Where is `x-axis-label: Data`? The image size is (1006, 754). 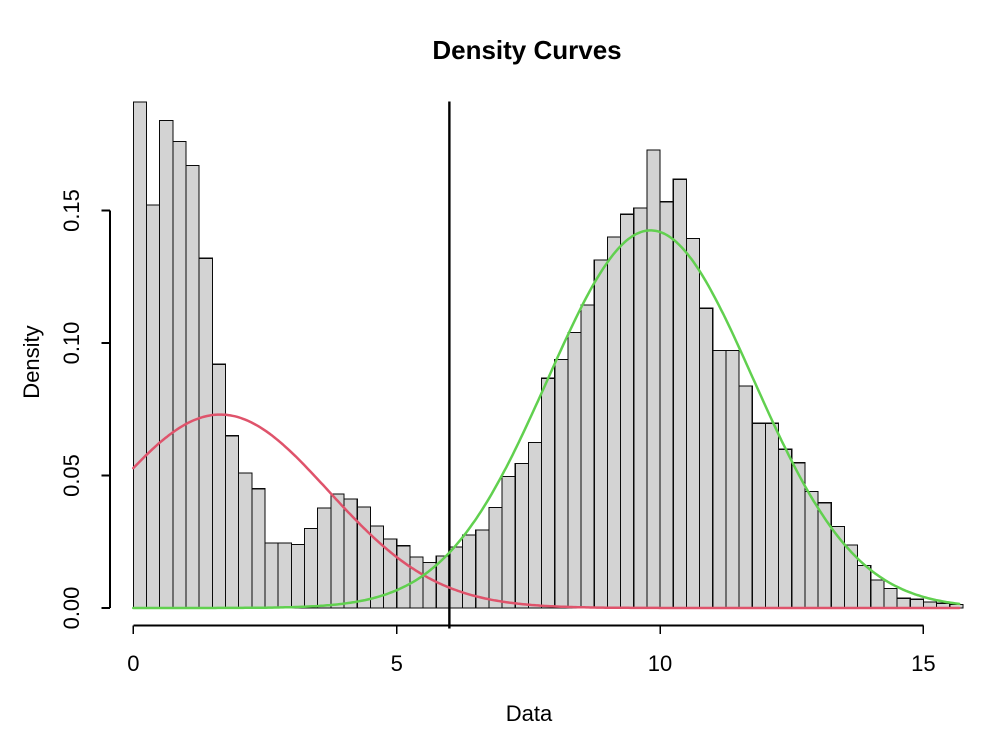
x-axis-label: Data is located at coordinates (529, 713).